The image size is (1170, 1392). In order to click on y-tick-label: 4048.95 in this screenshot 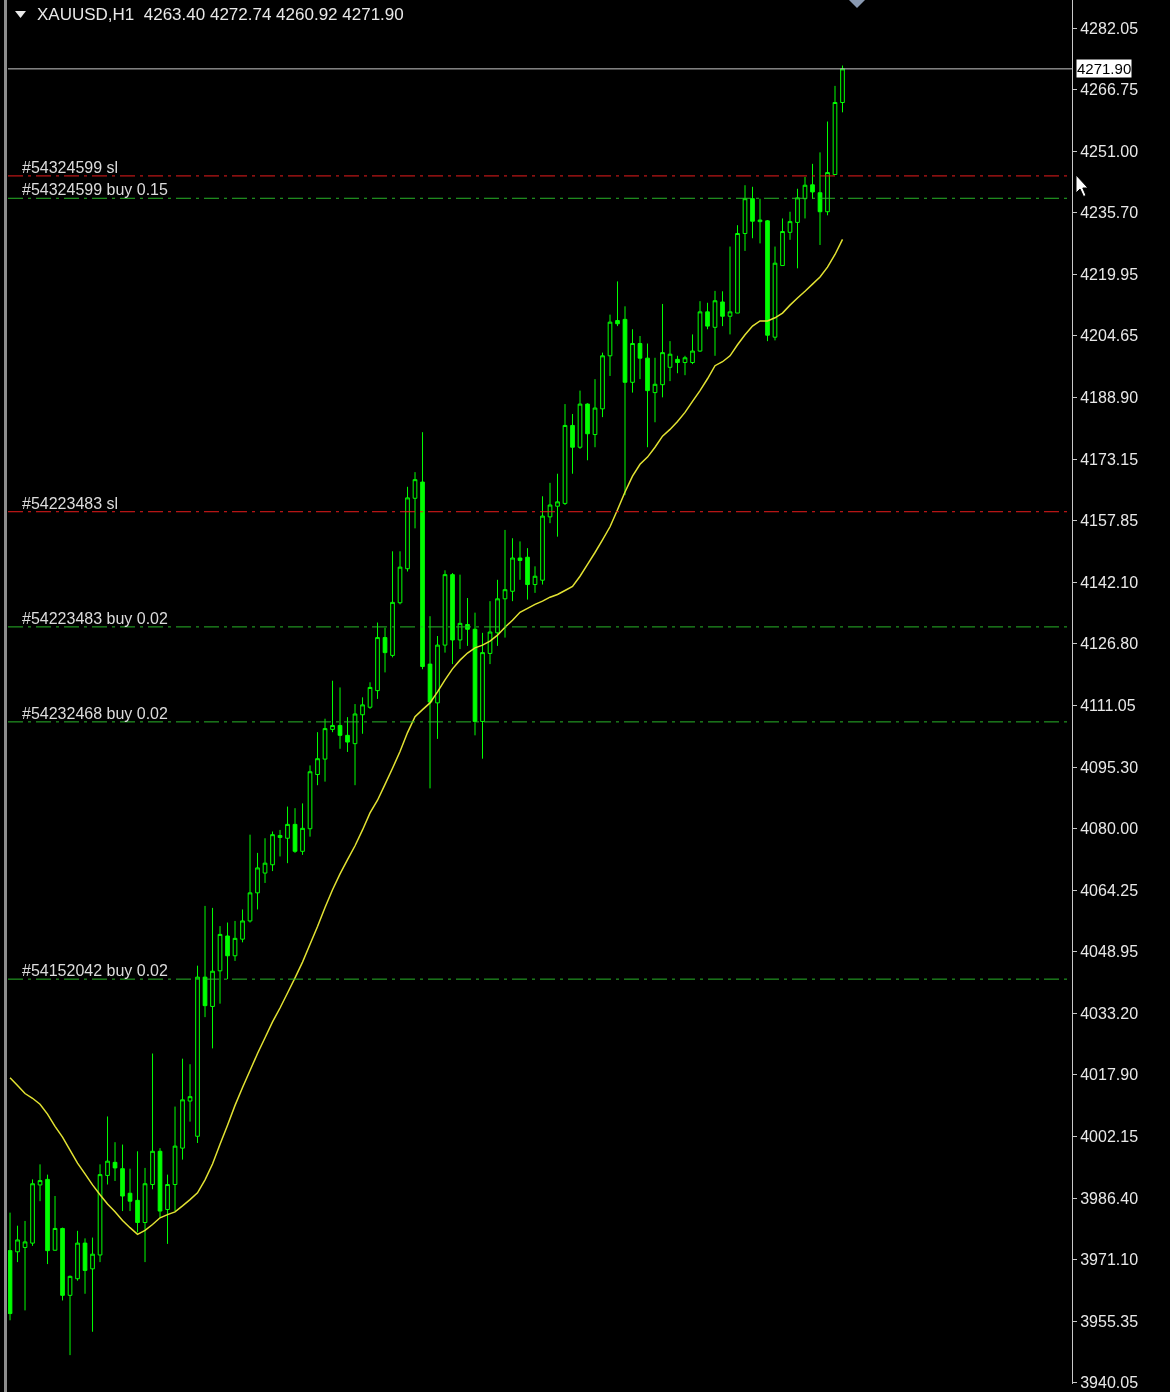, I will do `click(1109, 951)`.